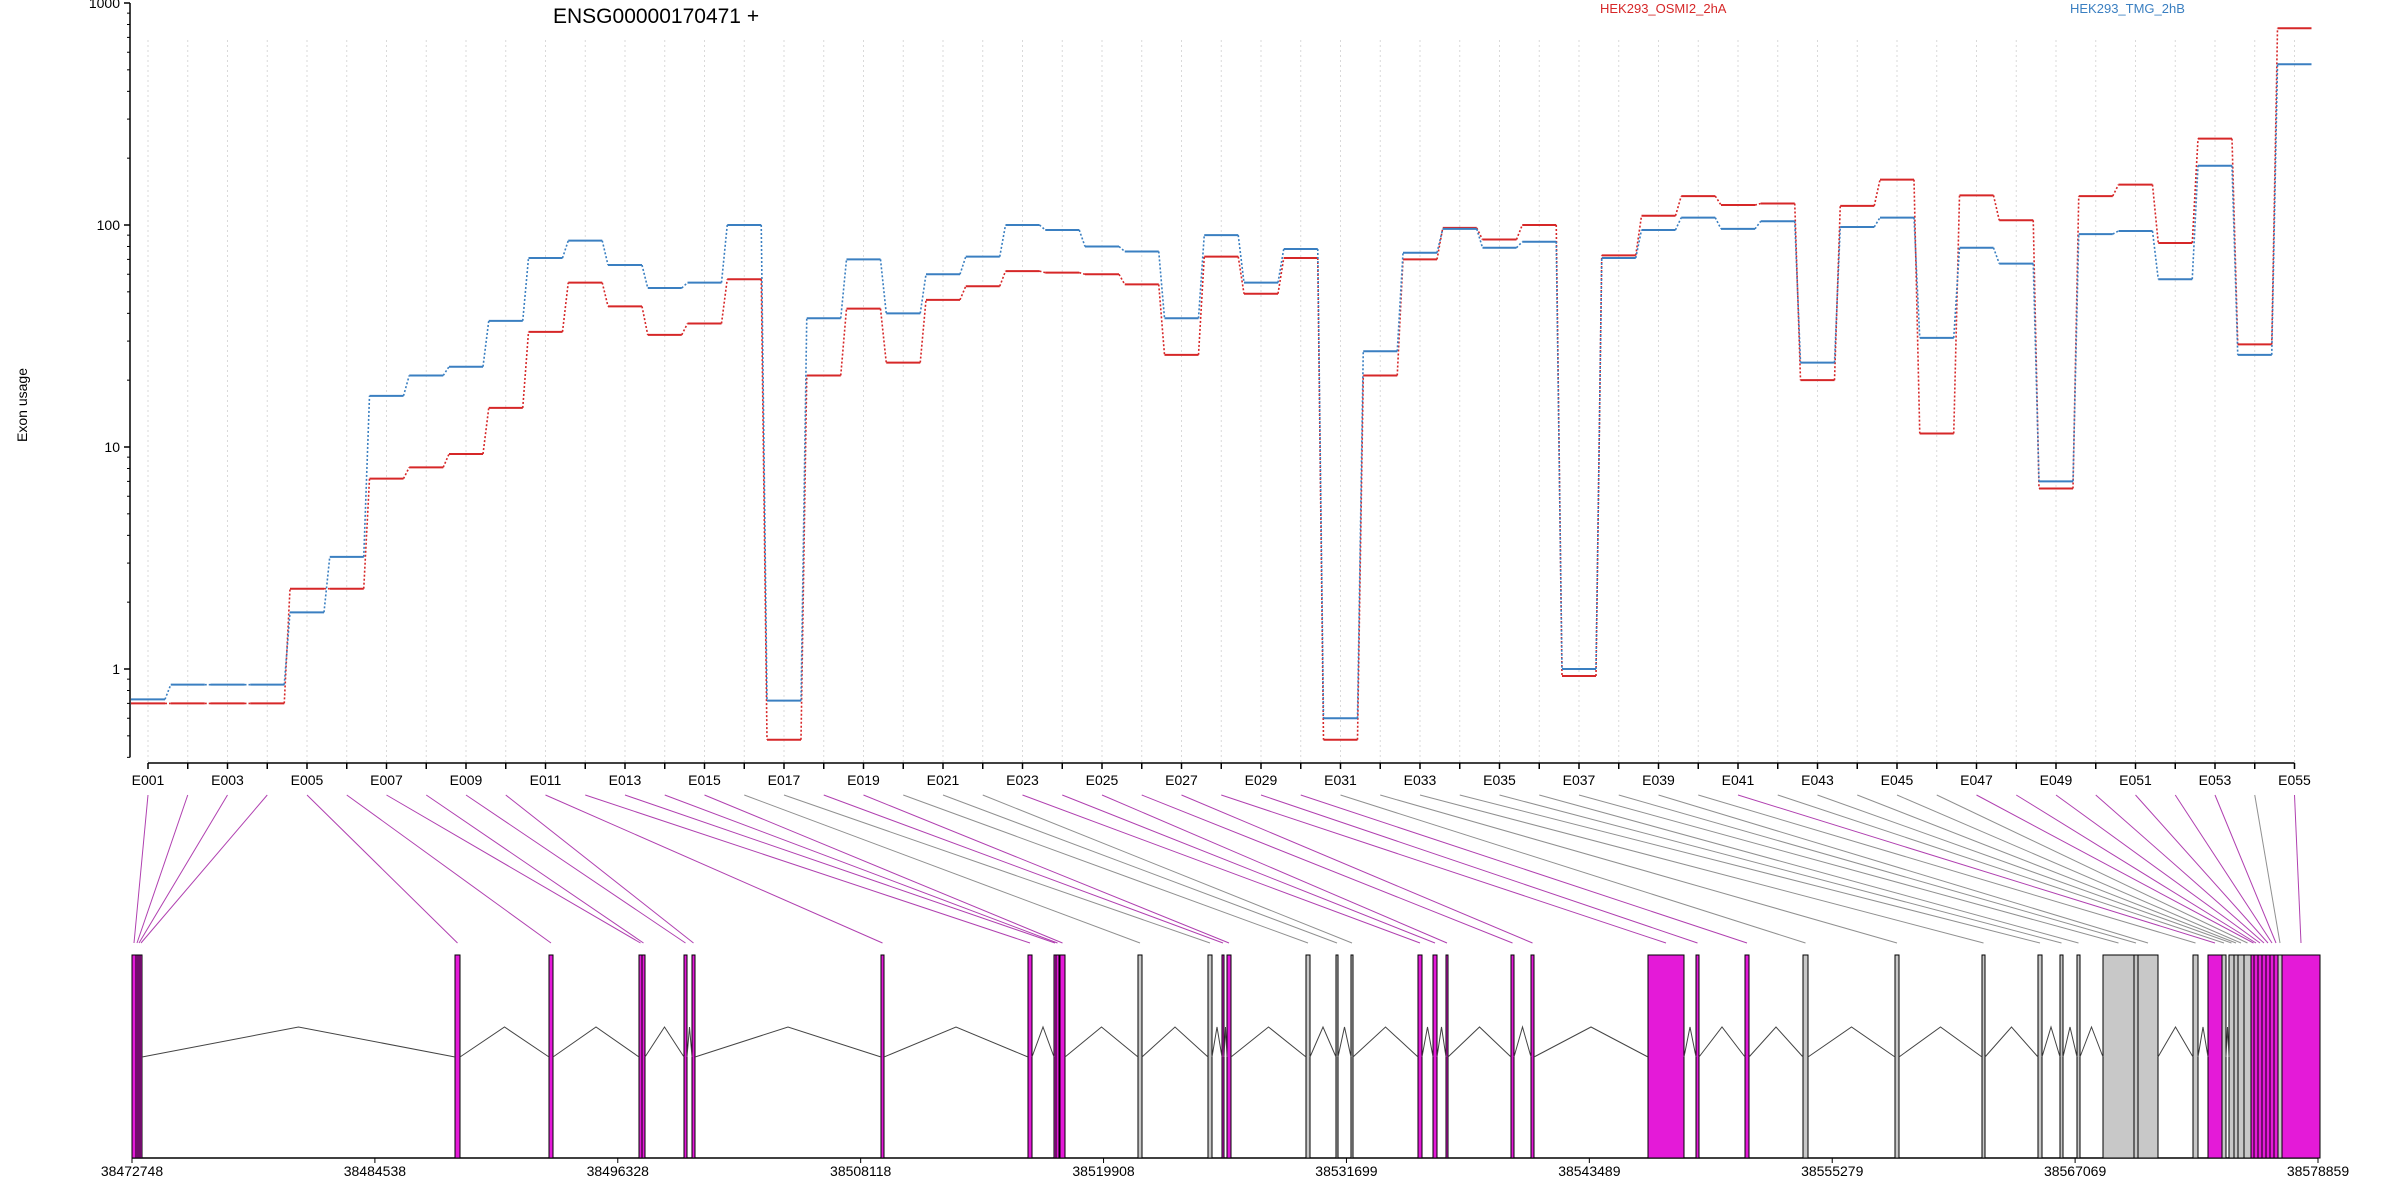  I want to click on coord-label: 38472748, so click(132, 1171).